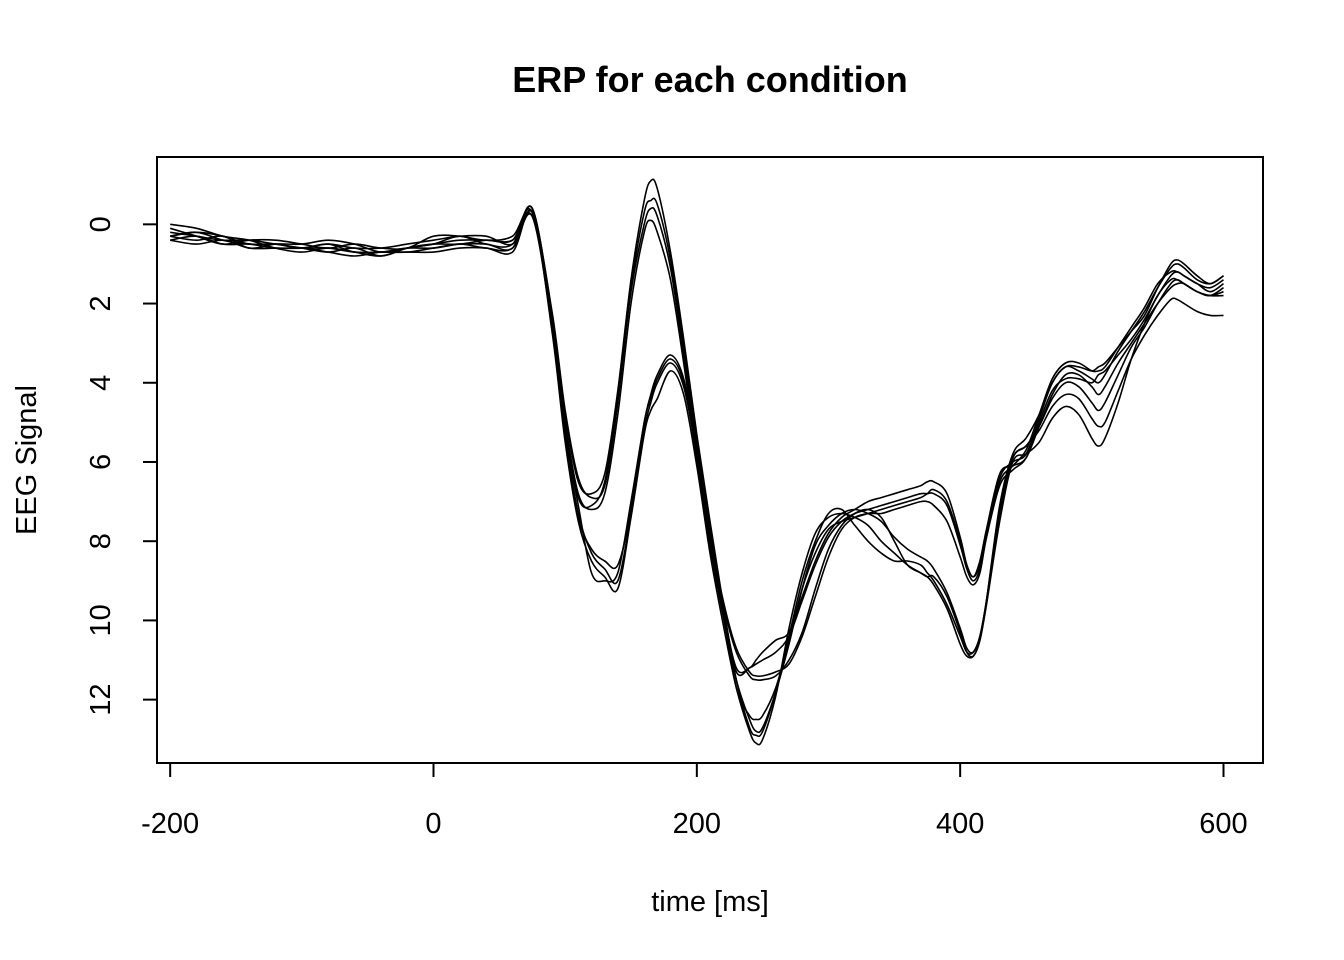 Image resolution: width=1344 pixels, height=960 pixels. I want to click on x-tick-label: 200, so click(697, 824).